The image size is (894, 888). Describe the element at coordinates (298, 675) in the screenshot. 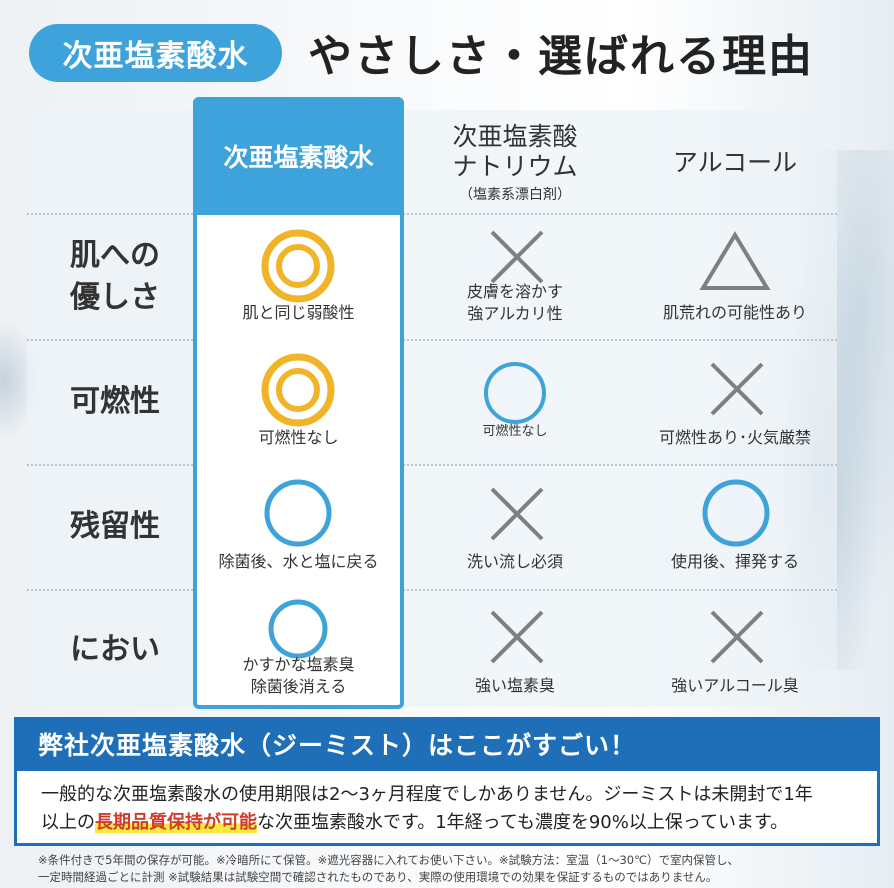

I see `cell-note: かすかな塩素臭 除菌後消える` at that location.